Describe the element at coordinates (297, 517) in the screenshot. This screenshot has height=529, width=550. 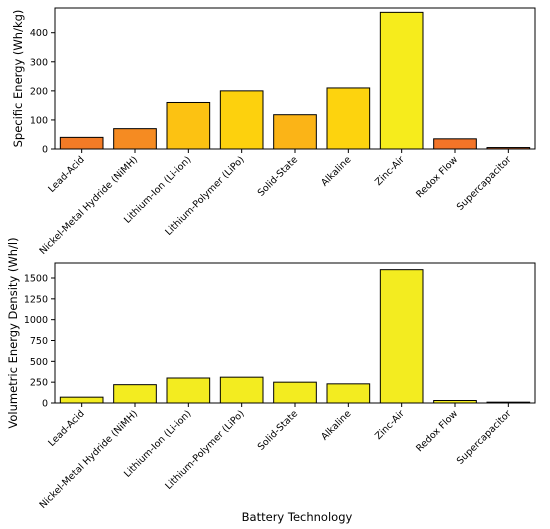
I see `x-axis-label: Battery Technology` at that location.